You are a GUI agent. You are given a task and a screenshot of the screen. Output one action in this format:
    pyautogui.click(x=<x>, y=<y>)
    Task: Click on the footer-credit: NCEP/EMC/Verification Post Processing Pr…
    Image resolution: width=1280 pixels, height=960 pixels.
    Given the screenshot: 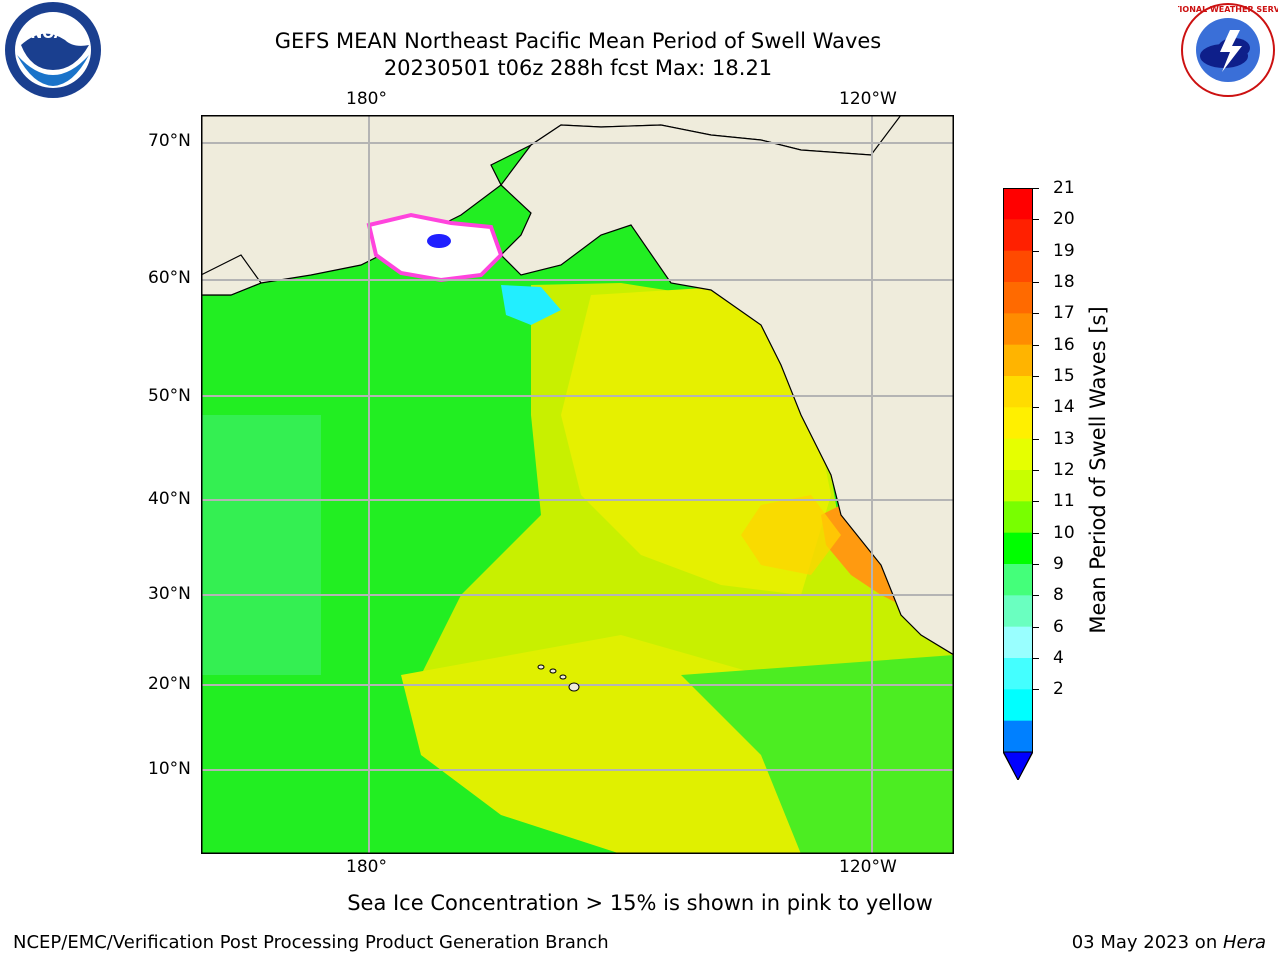 What is the action you would take?
    pyautogui.click(x=311, y=942)
    